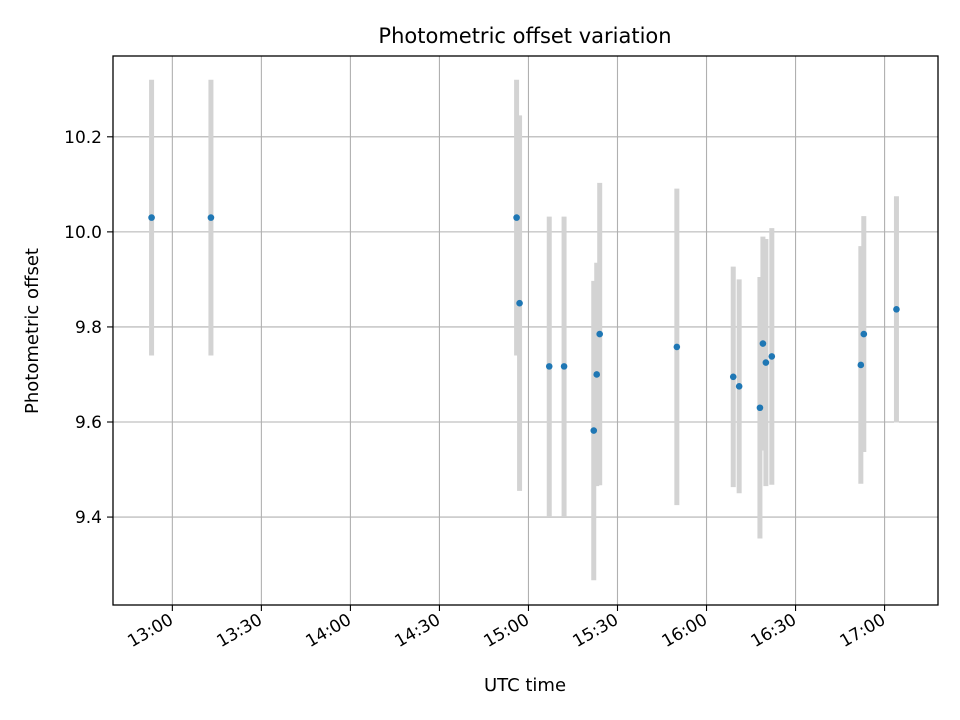  What do you see at coordinates (83, 233) in the screenshot?
I see `y-tick-label: 10.0` at bounding box center [83, 233].